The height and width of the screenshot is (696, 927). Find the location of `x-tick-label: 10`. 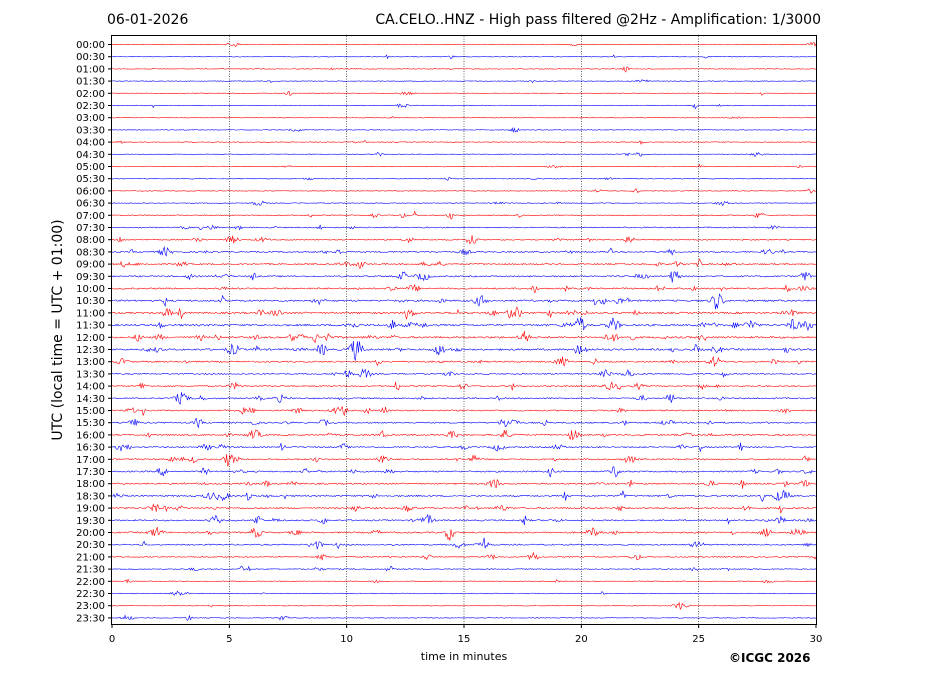

x-tick-label: 10 is located at coordinates (346, 639).